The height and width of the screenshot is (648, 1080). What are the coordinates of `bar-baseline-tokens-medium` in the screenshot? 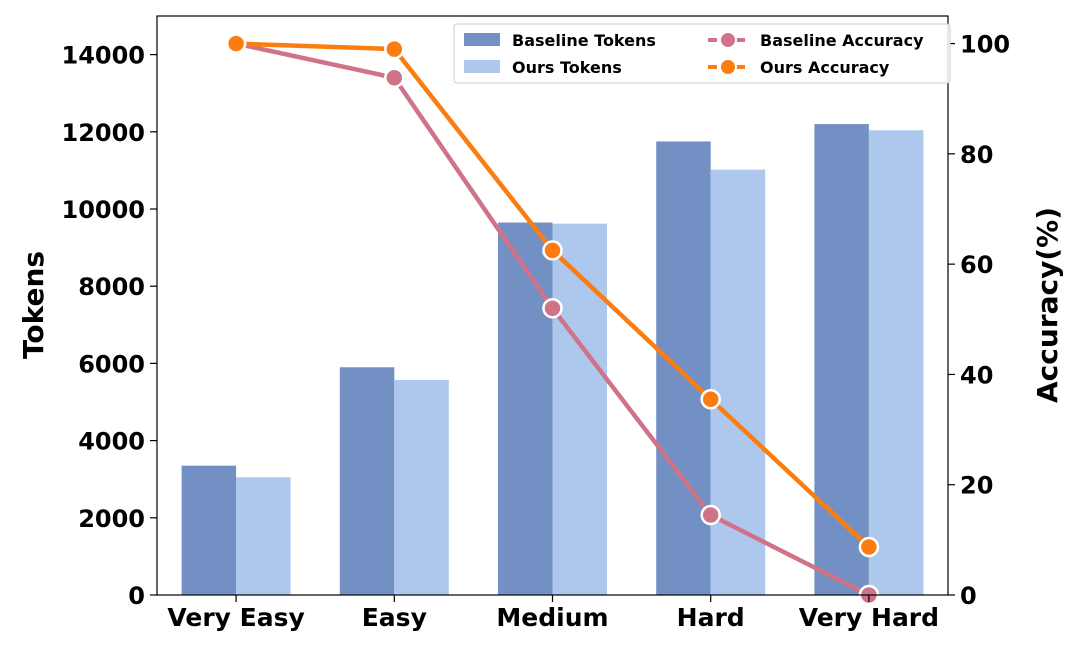 It's located at (525, 408).